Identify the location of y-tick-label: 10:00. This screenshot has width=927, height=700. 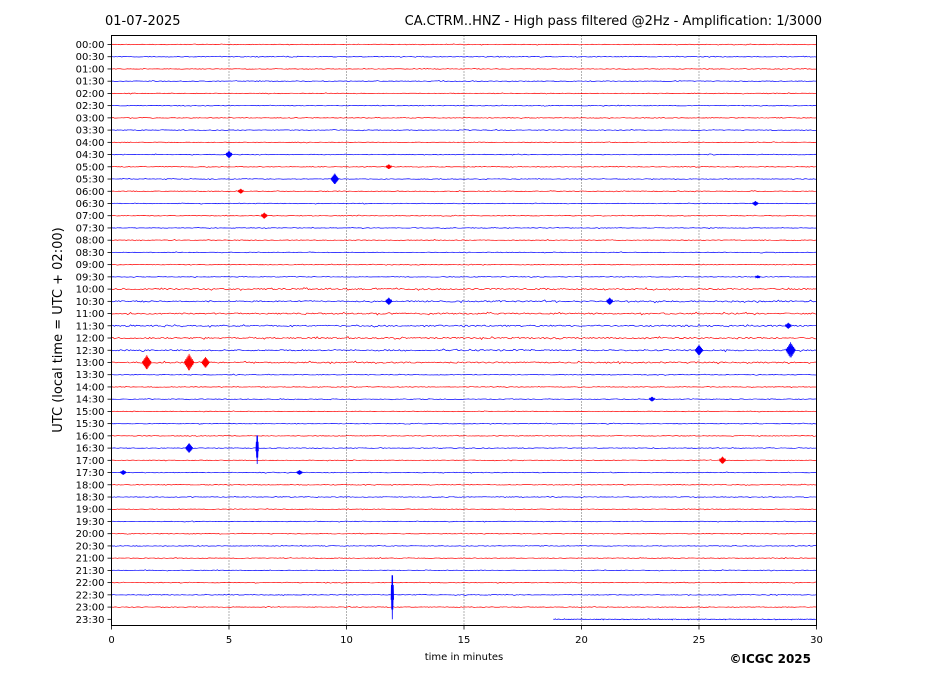
(90, 290).